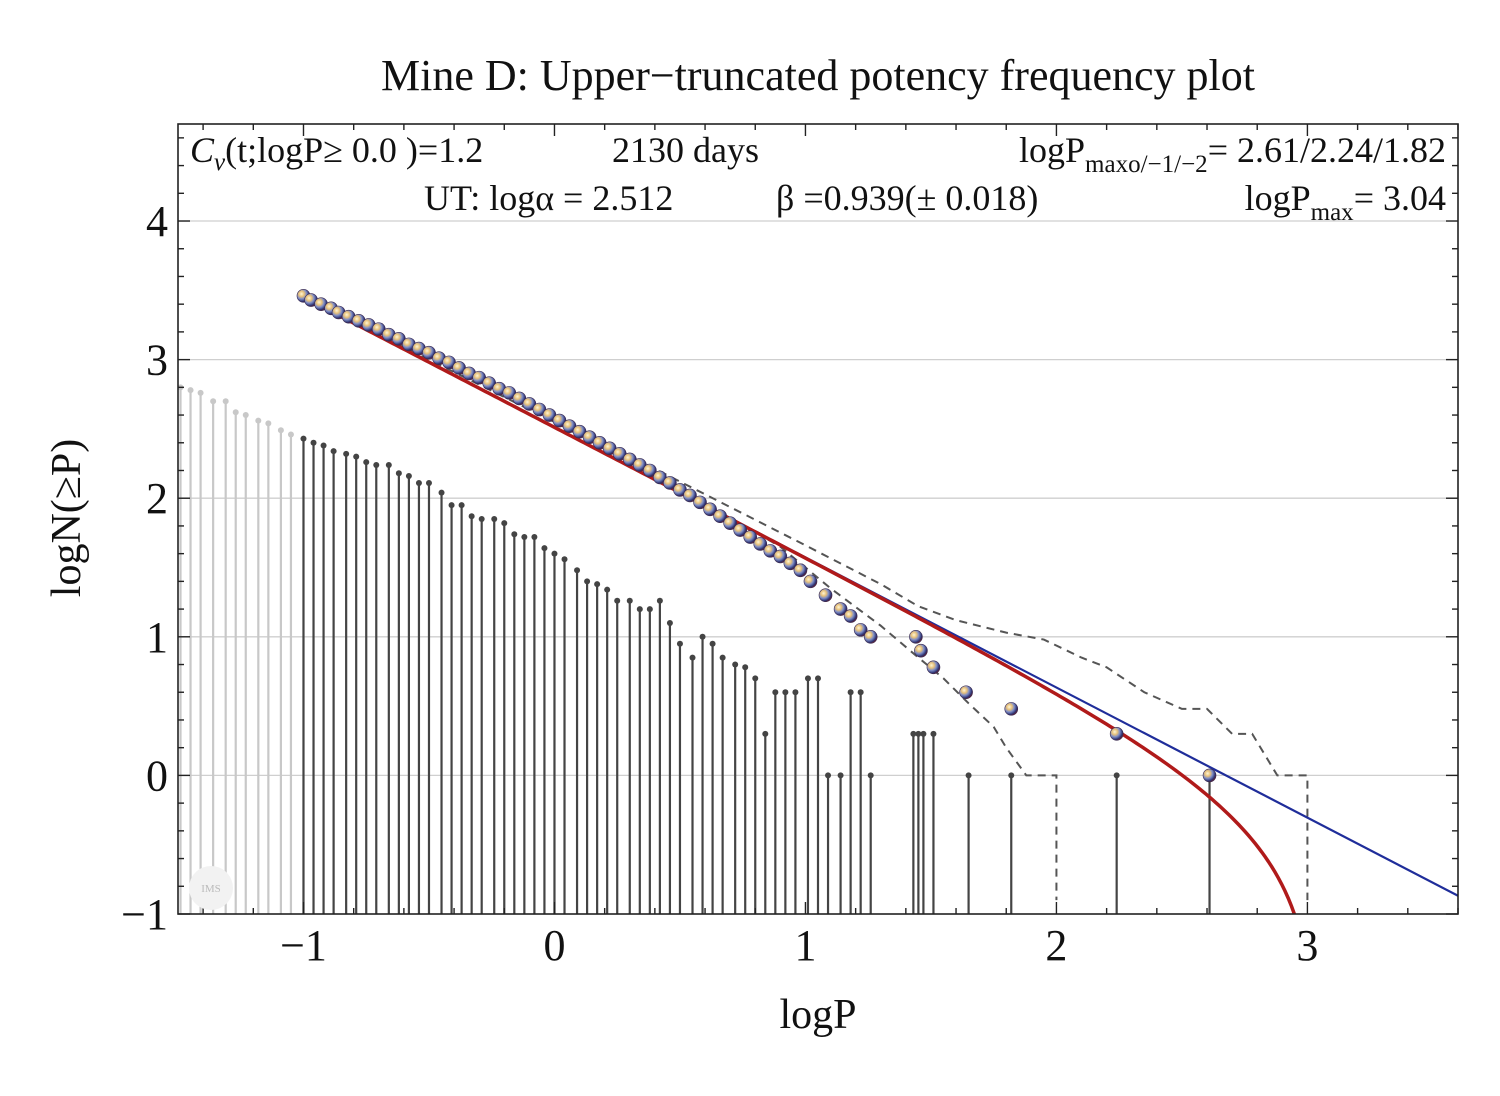  Describe the element at coordinates (144, 914) in the screenshot. I see `y-tick-label-0: −1` at that location.